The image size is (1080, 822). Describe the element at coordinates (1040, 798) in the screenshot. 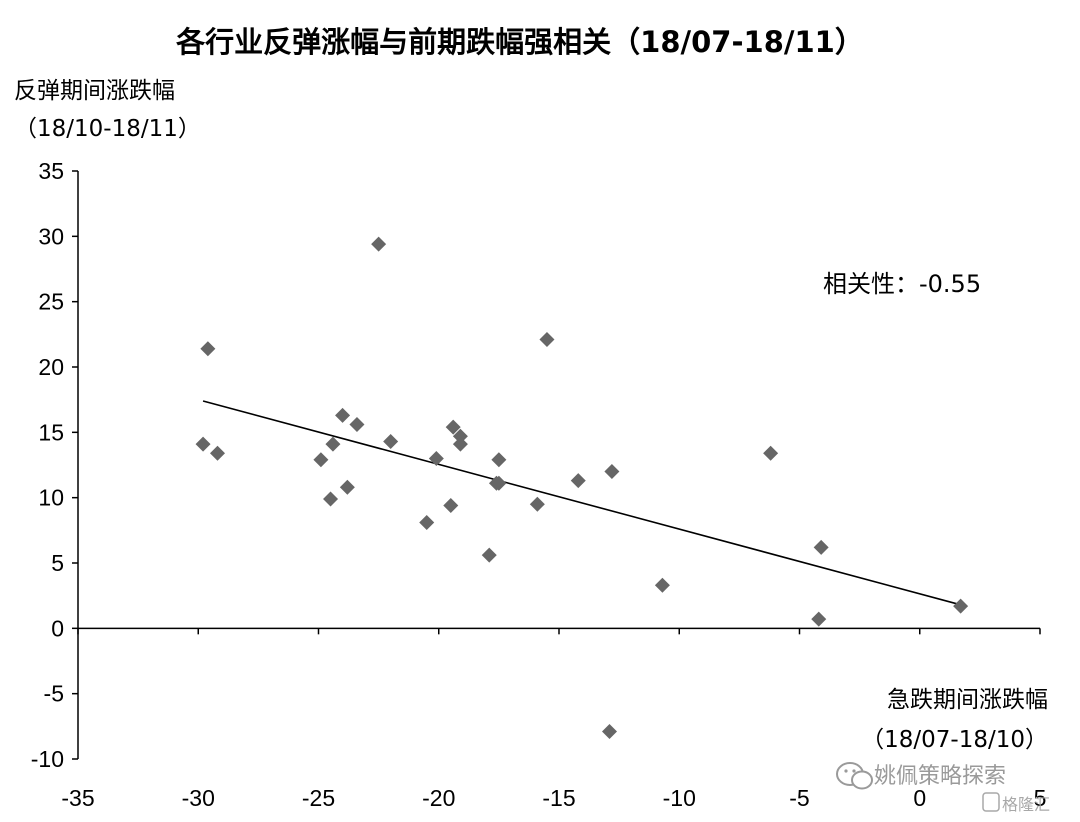

I see `x-tick-label: 5` at that location.